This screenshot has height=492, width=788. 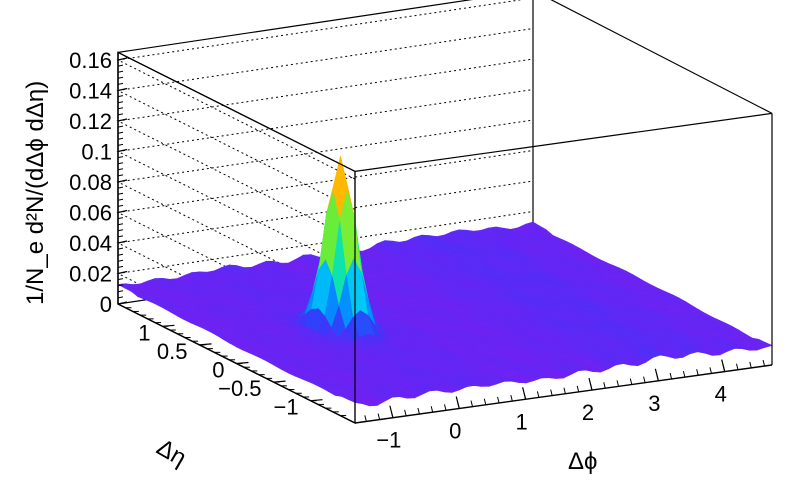 What do you see at coordinates (90, 213) in the screenshot?
I see `z-tick-label: 0.06` at bounding box center [90, 213].